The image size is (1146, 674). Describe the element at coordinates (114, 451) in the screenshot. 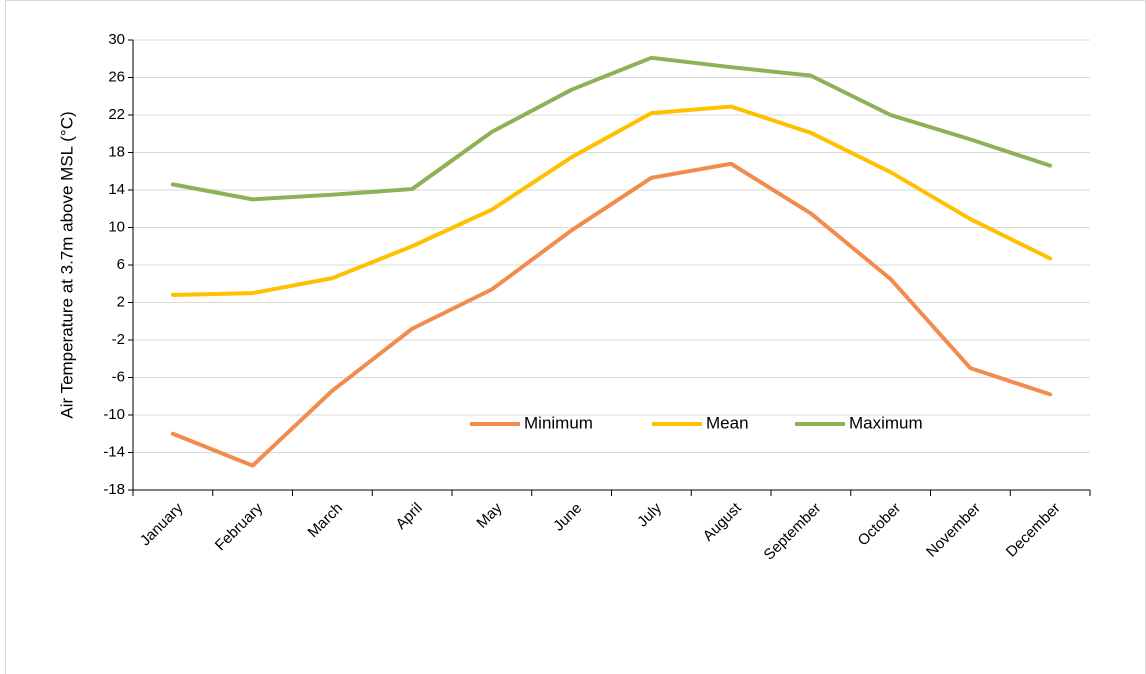

I see `y-tick-label: -14` at that location.